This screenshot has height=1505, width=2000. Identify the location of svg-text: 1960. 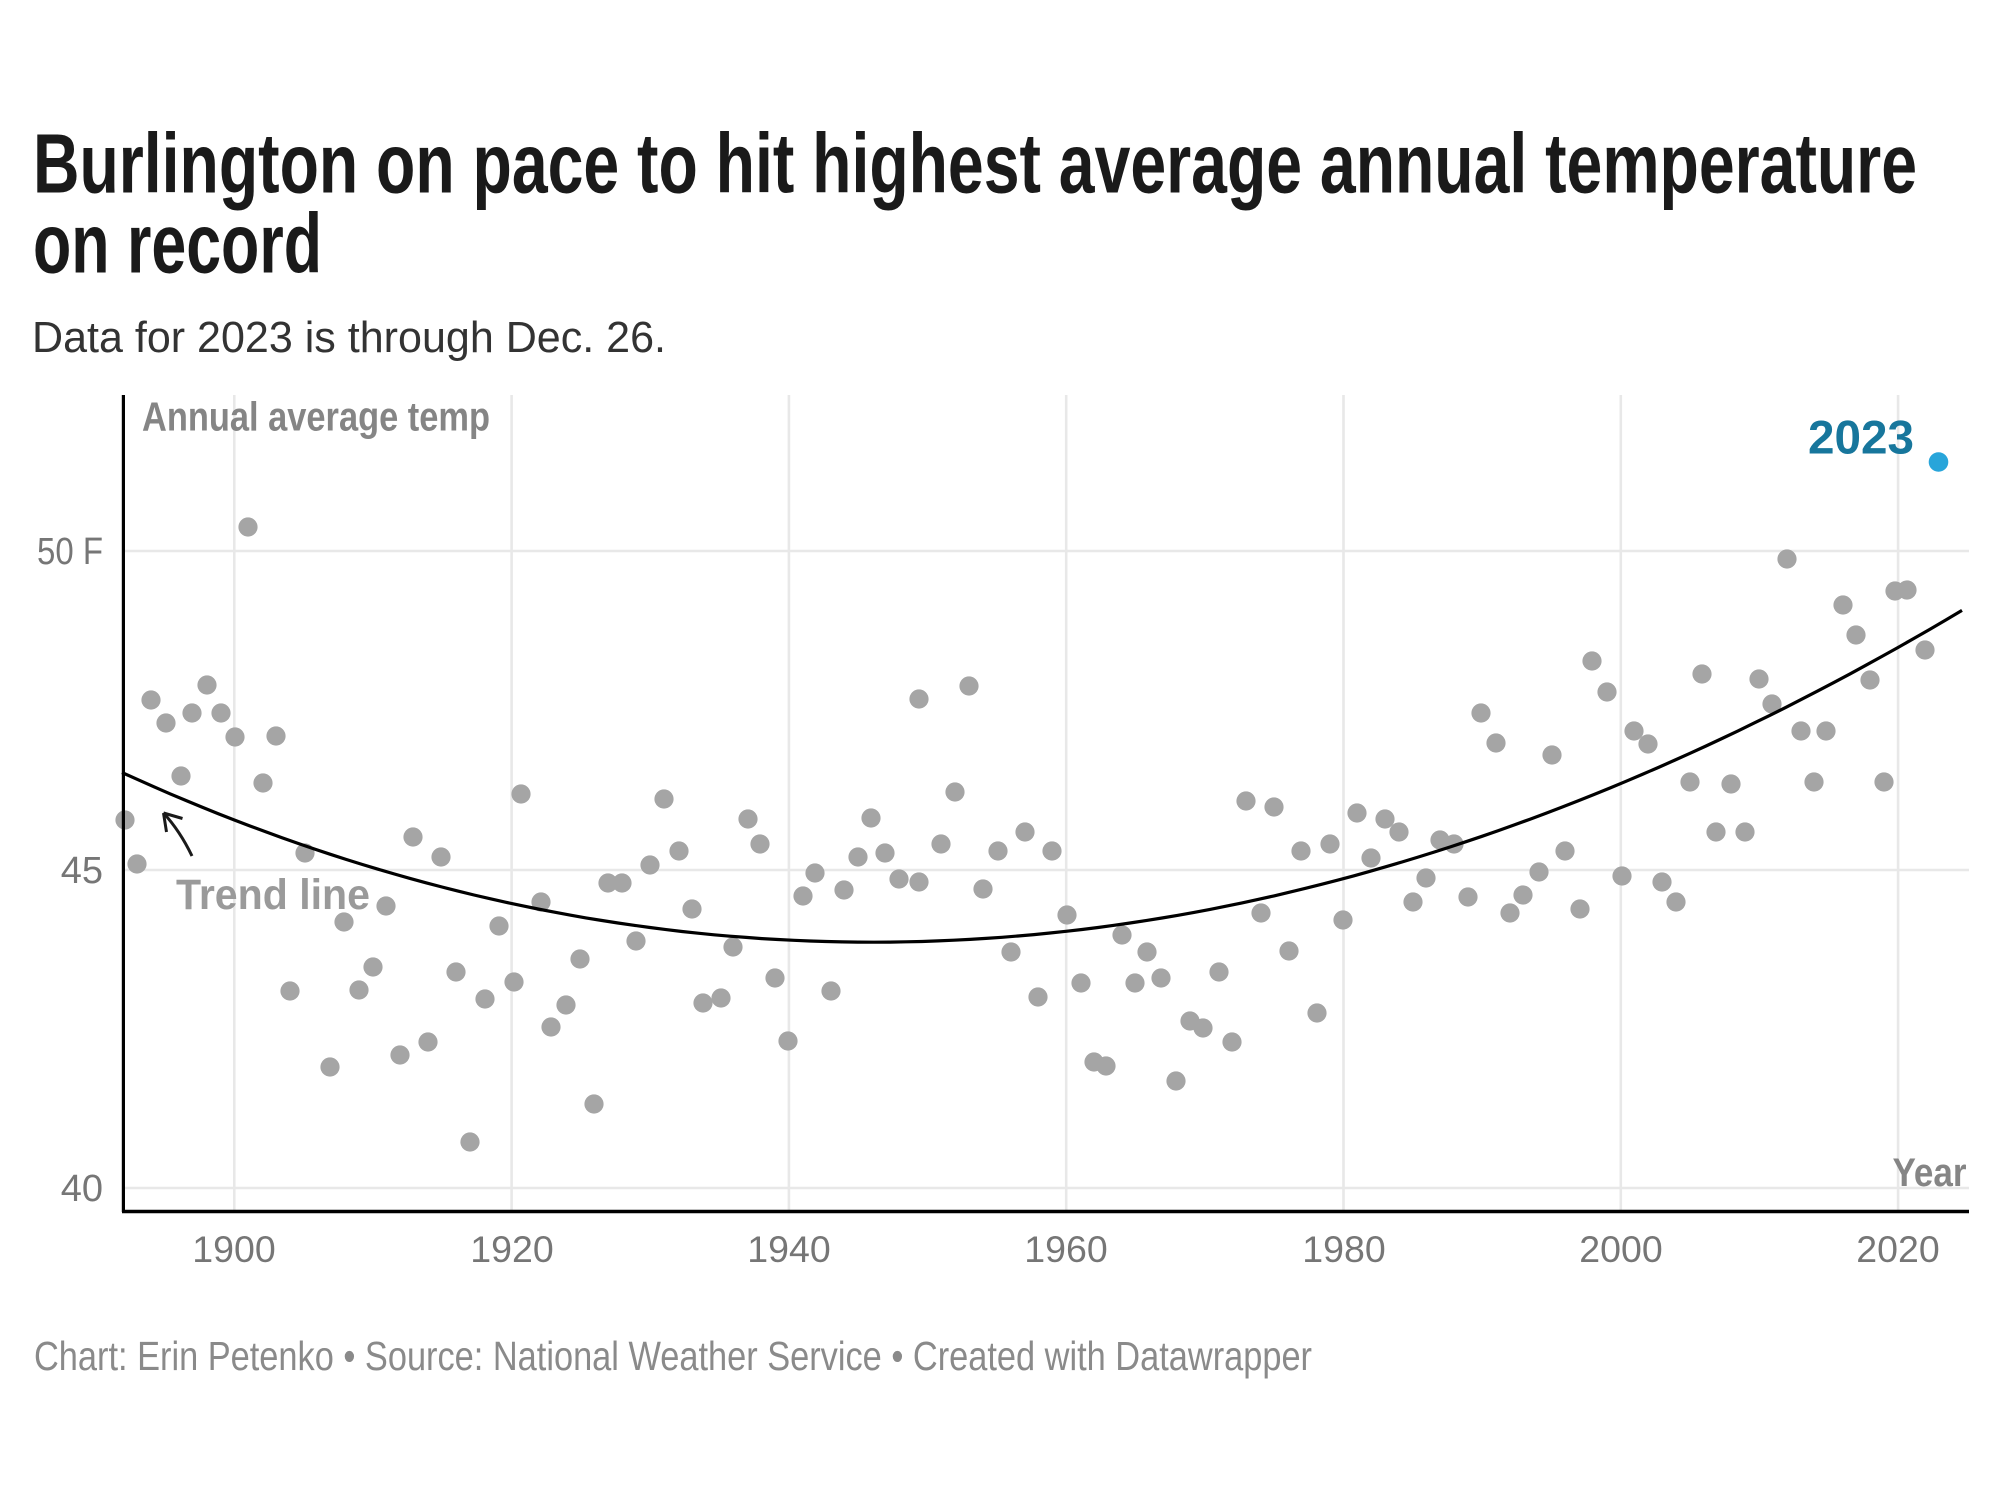
(1065, 1249).